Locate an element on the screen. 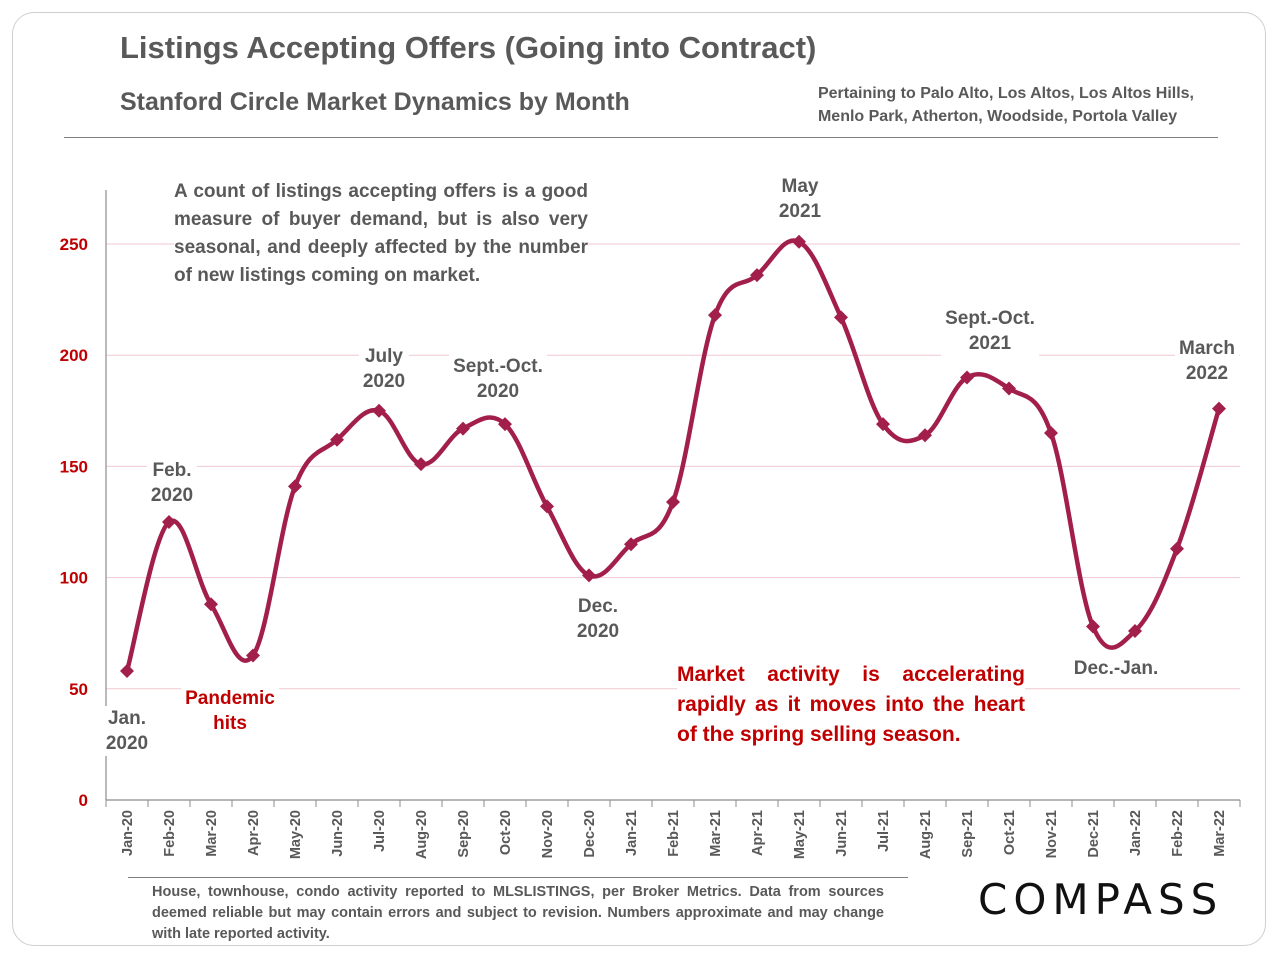 The image size is (1280, 960). x-tick-label: Sep-20 is located at coordinates (464, 834).